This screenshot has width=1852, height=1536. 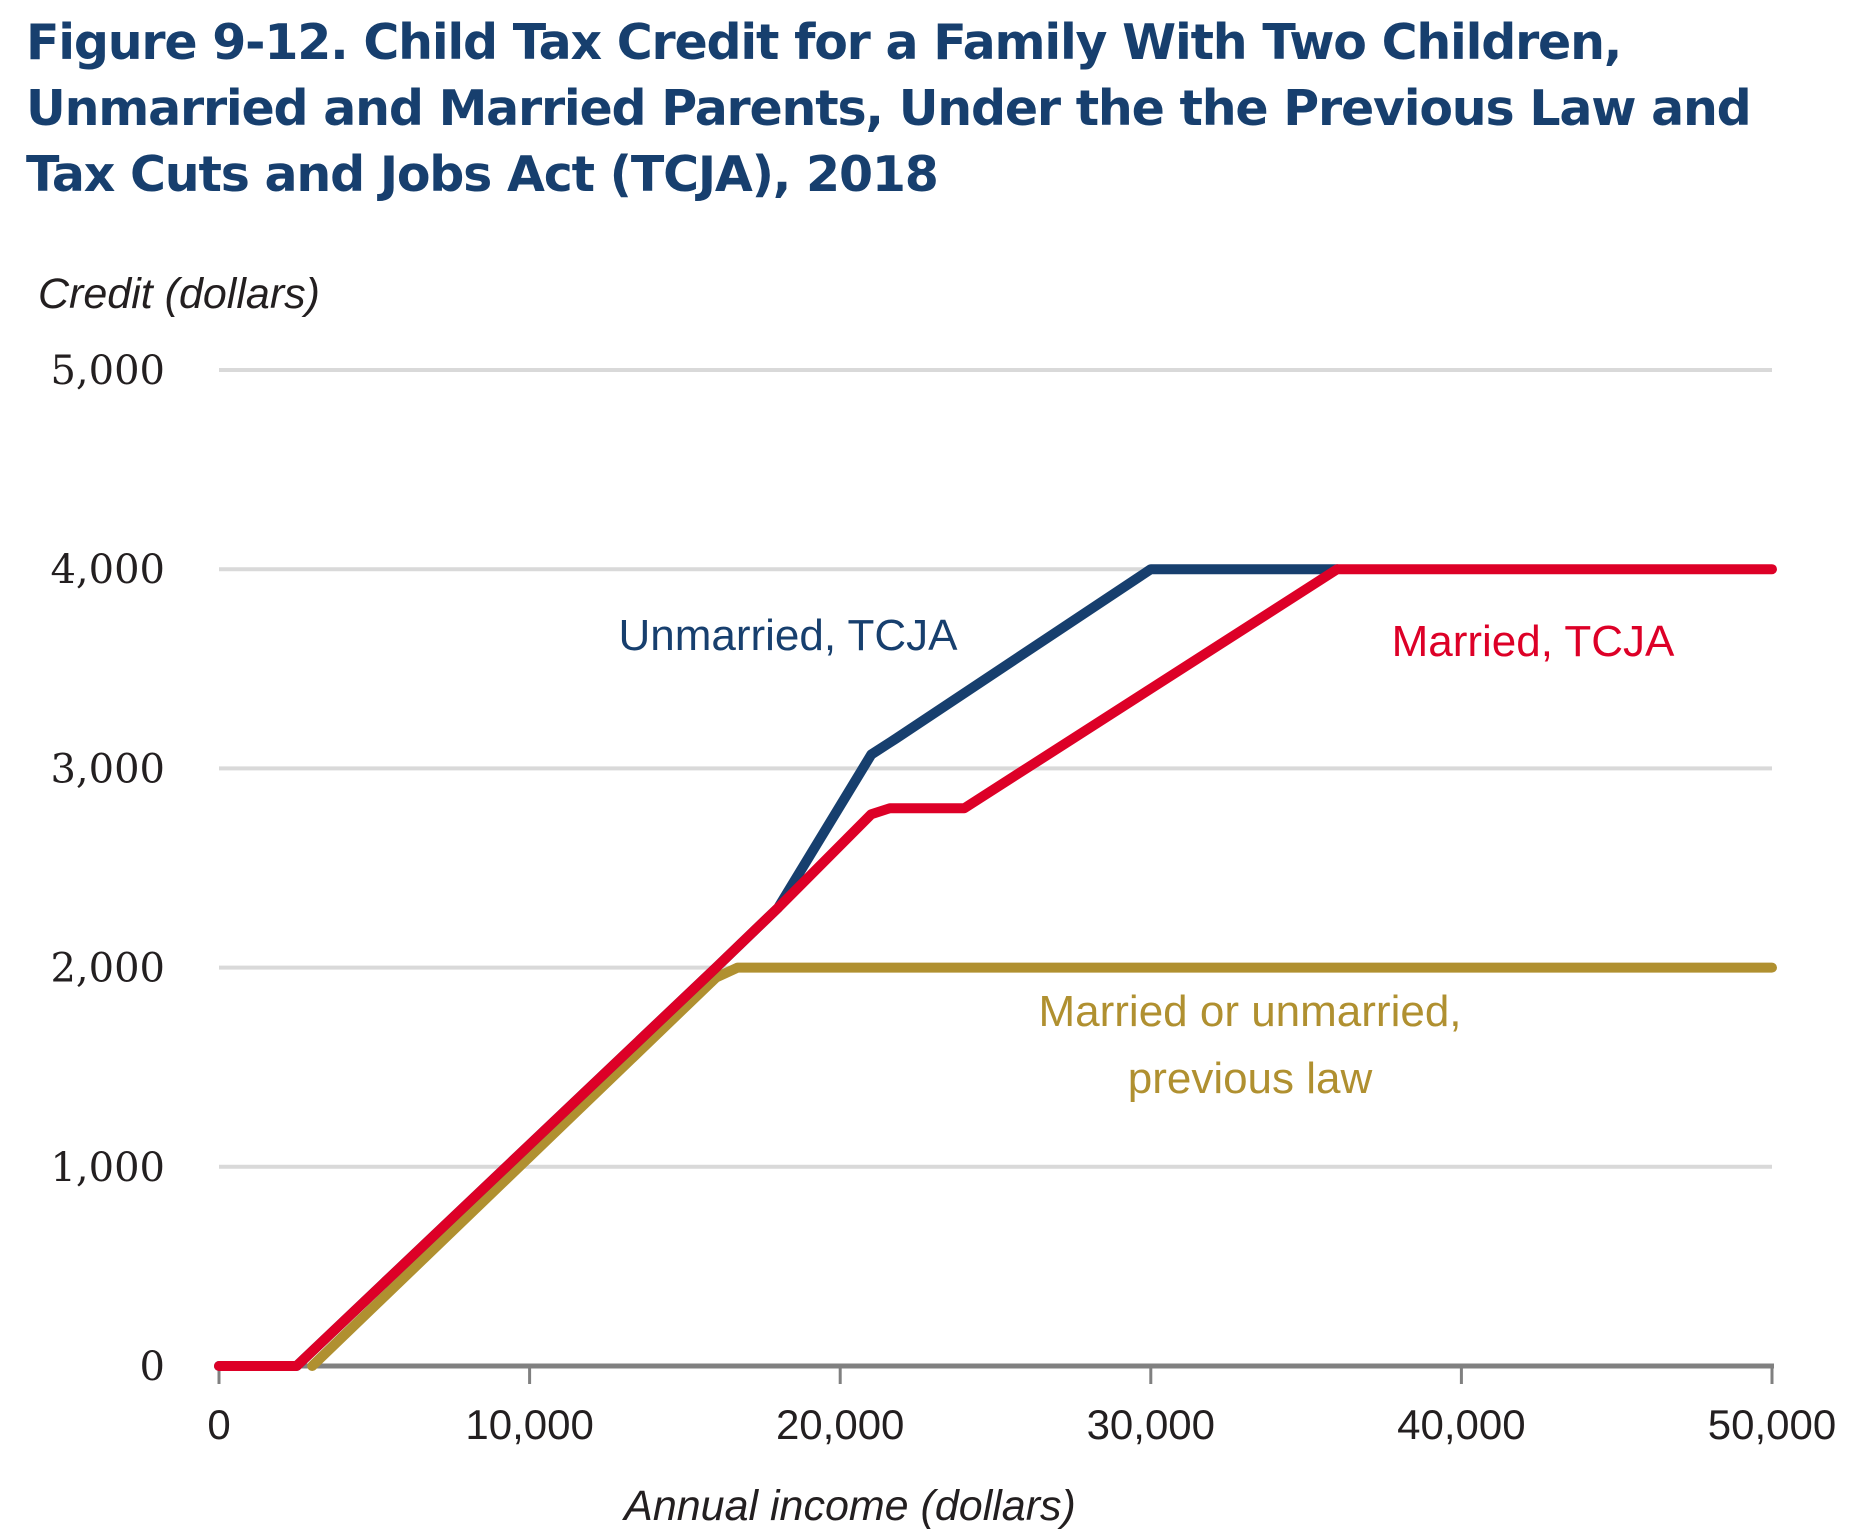 I want to click on y-tick-label: 3,000, so click(x=107, y=769).